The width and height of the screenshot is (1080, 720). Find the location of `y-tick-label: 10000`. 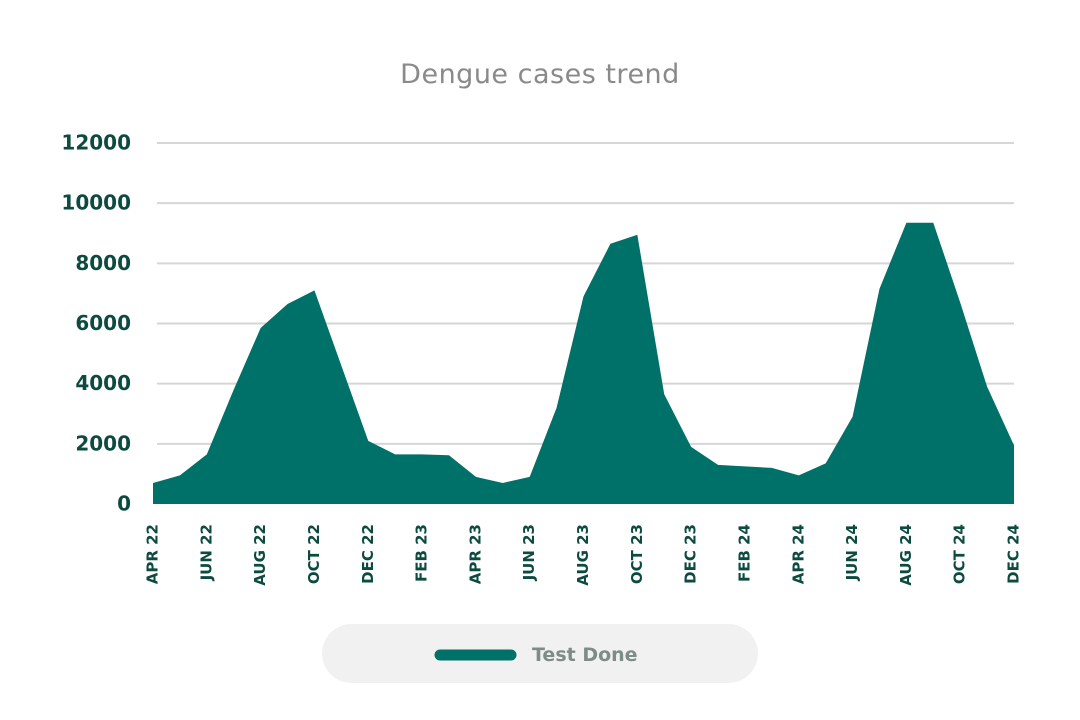

y-tick-label: 10000 is located at coordinates (96, 203).